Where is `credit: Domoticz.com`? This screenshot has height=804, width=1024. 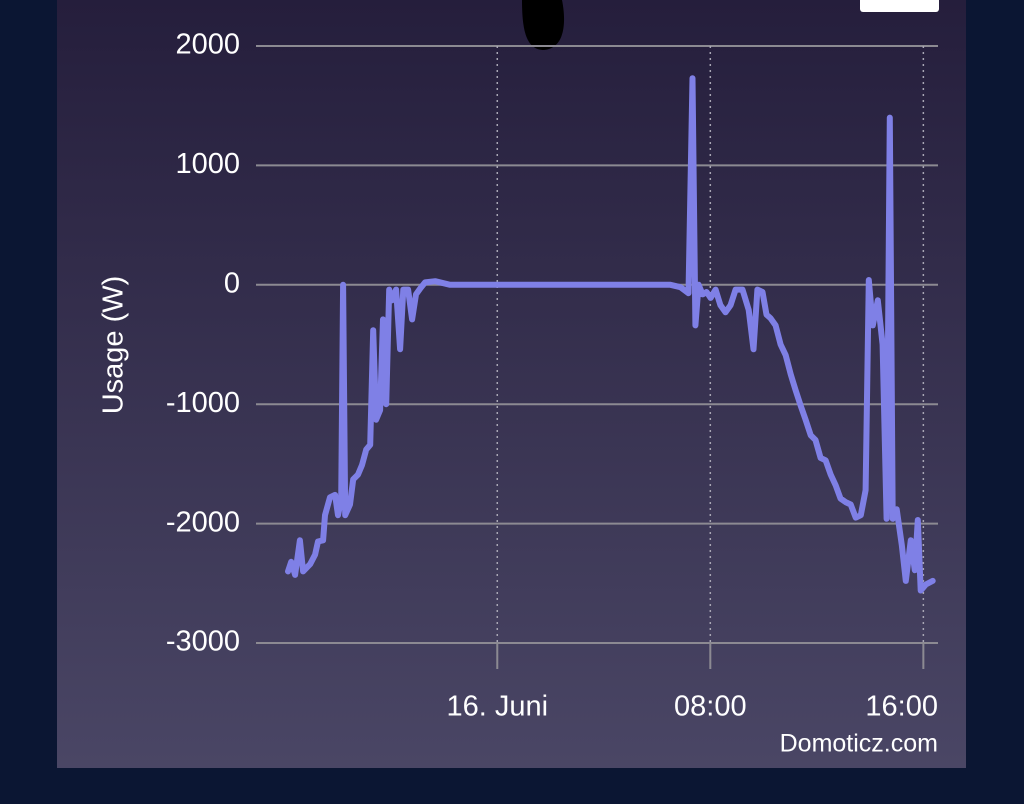 credit: Domoticz.com is located at coordinates (859, 744).